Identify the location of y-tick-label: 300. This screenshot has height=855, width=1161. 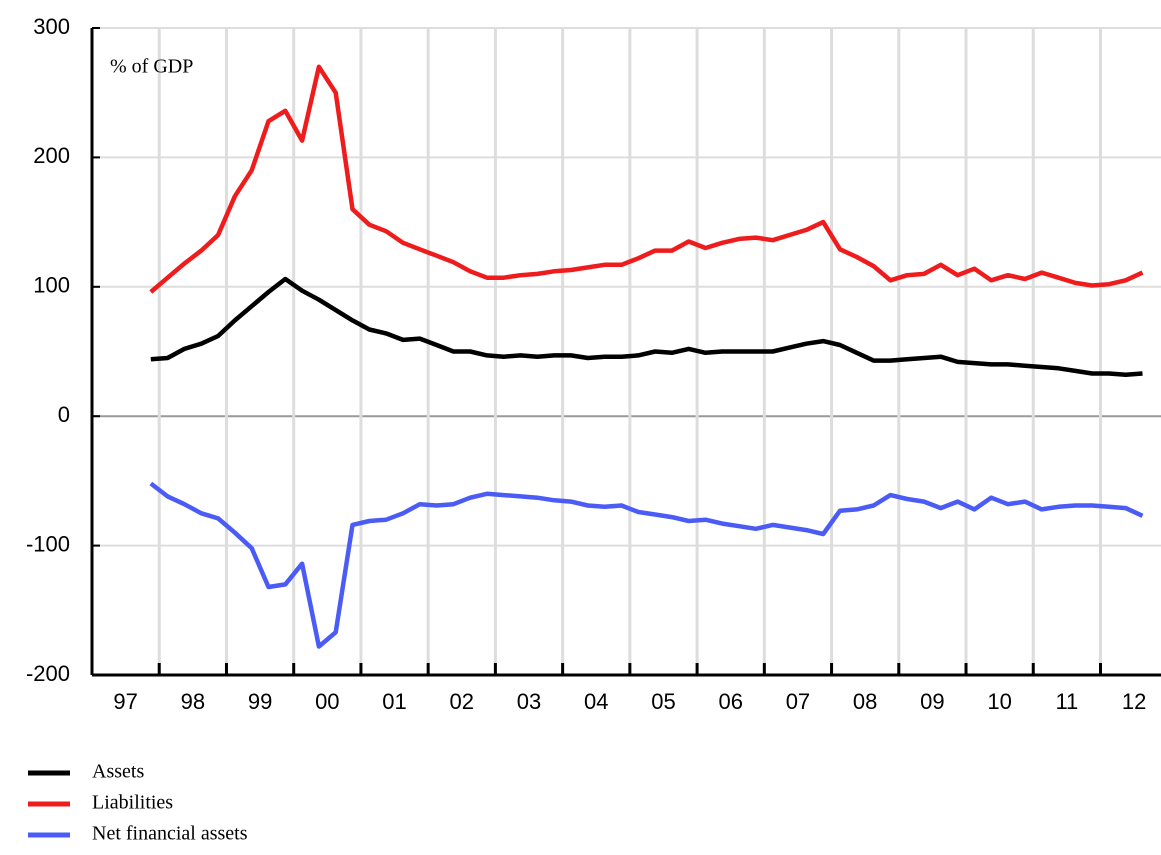
(51, 26).